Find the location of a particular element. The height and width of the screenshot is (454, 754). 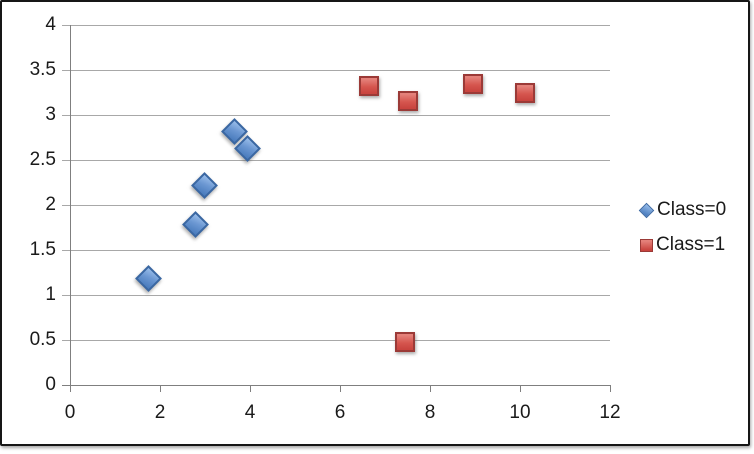

x-tick-label: 4 is located at coordinates (250, 412).